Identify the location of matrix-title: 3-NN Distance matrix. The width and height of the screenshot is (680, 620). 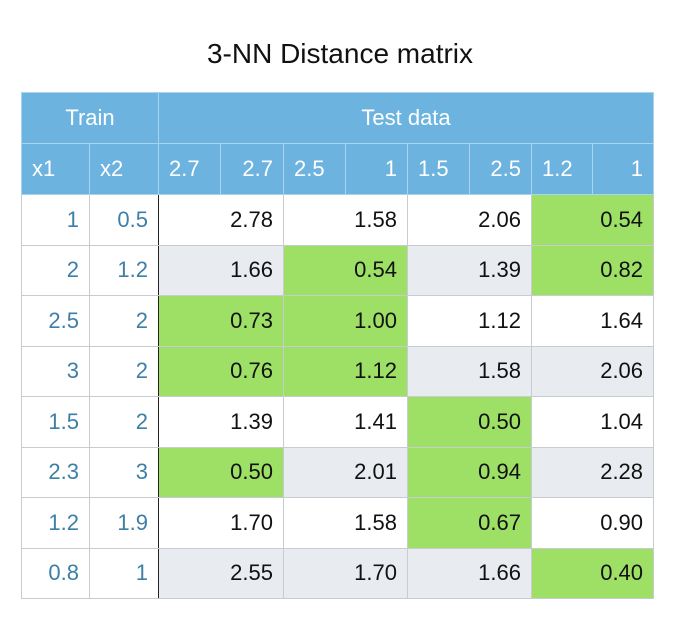
(340, 53).